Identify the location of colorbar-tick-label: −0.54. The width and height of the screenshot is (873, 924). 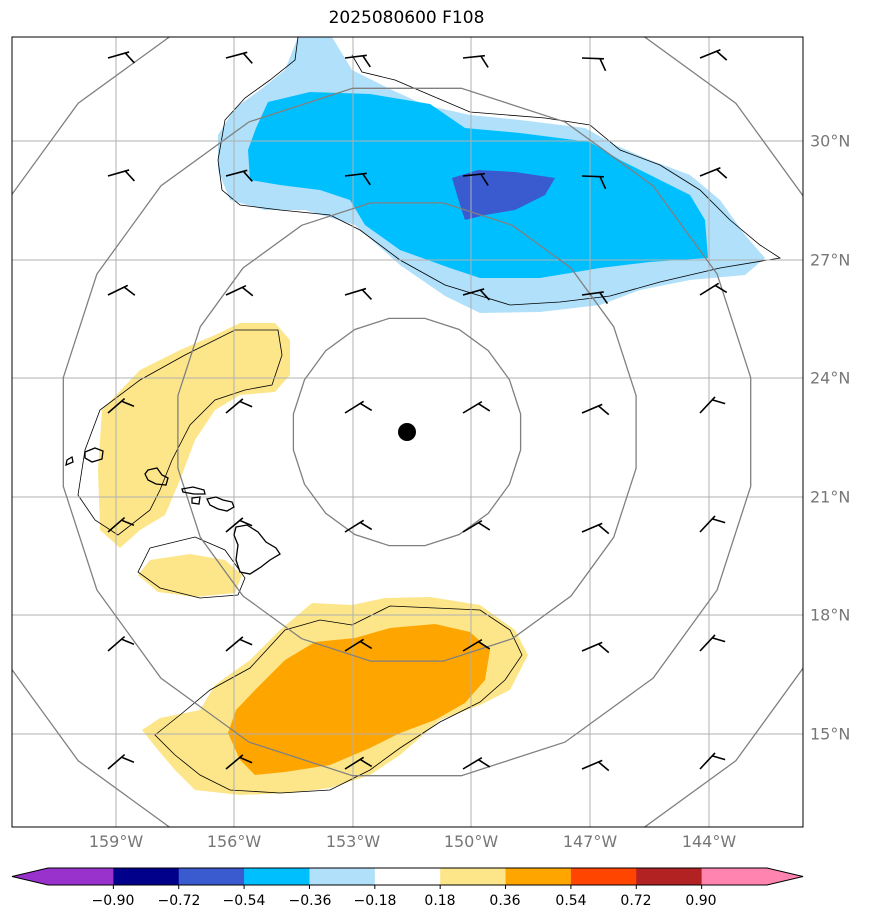
(244, 901).